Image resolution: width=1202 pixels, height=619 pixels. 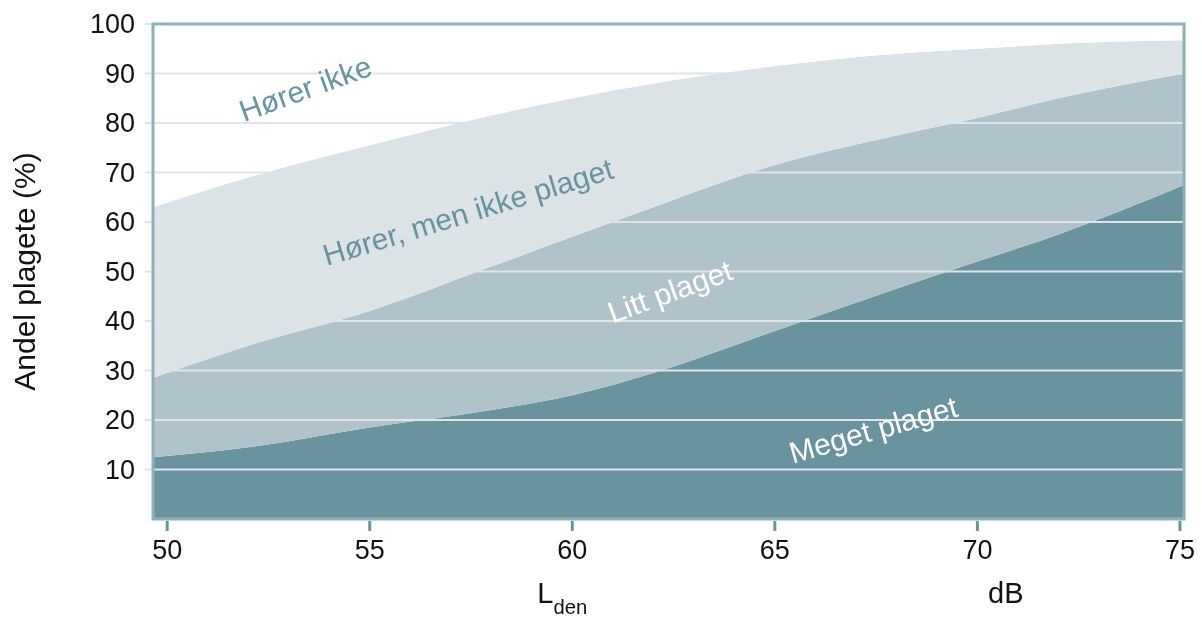 I want to click on x-tick-label: 55, so click(x=369, y=550).